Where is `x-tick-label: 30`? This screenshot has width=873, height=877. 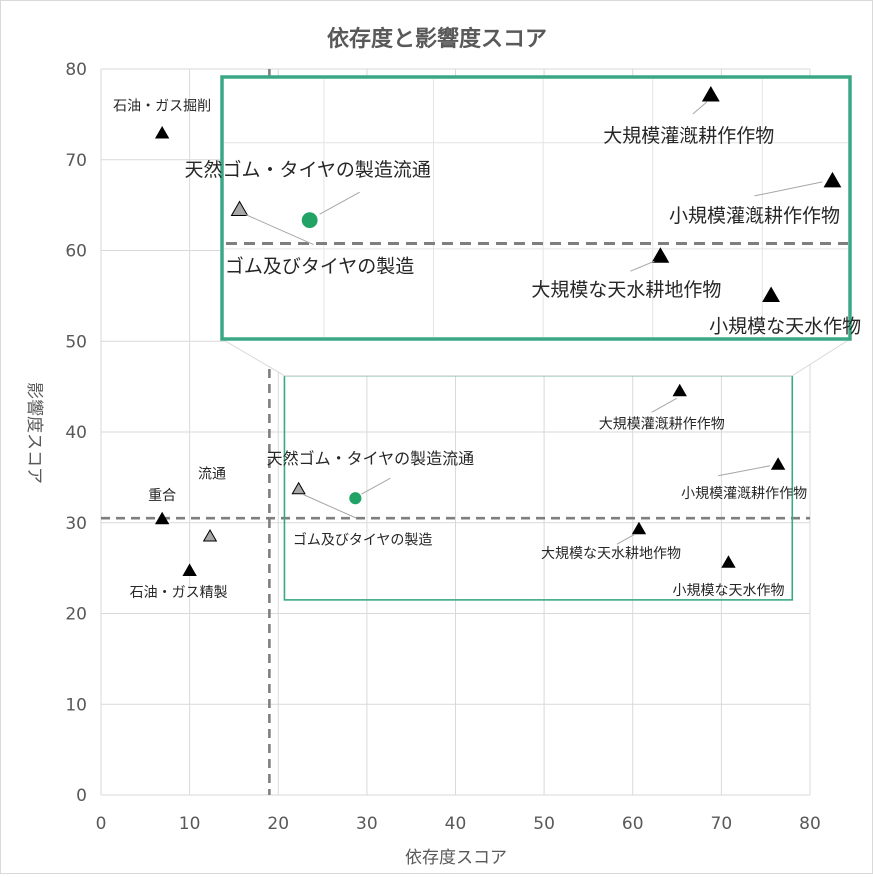 x-tick-label: 30 is located at coordinates (367, 824).